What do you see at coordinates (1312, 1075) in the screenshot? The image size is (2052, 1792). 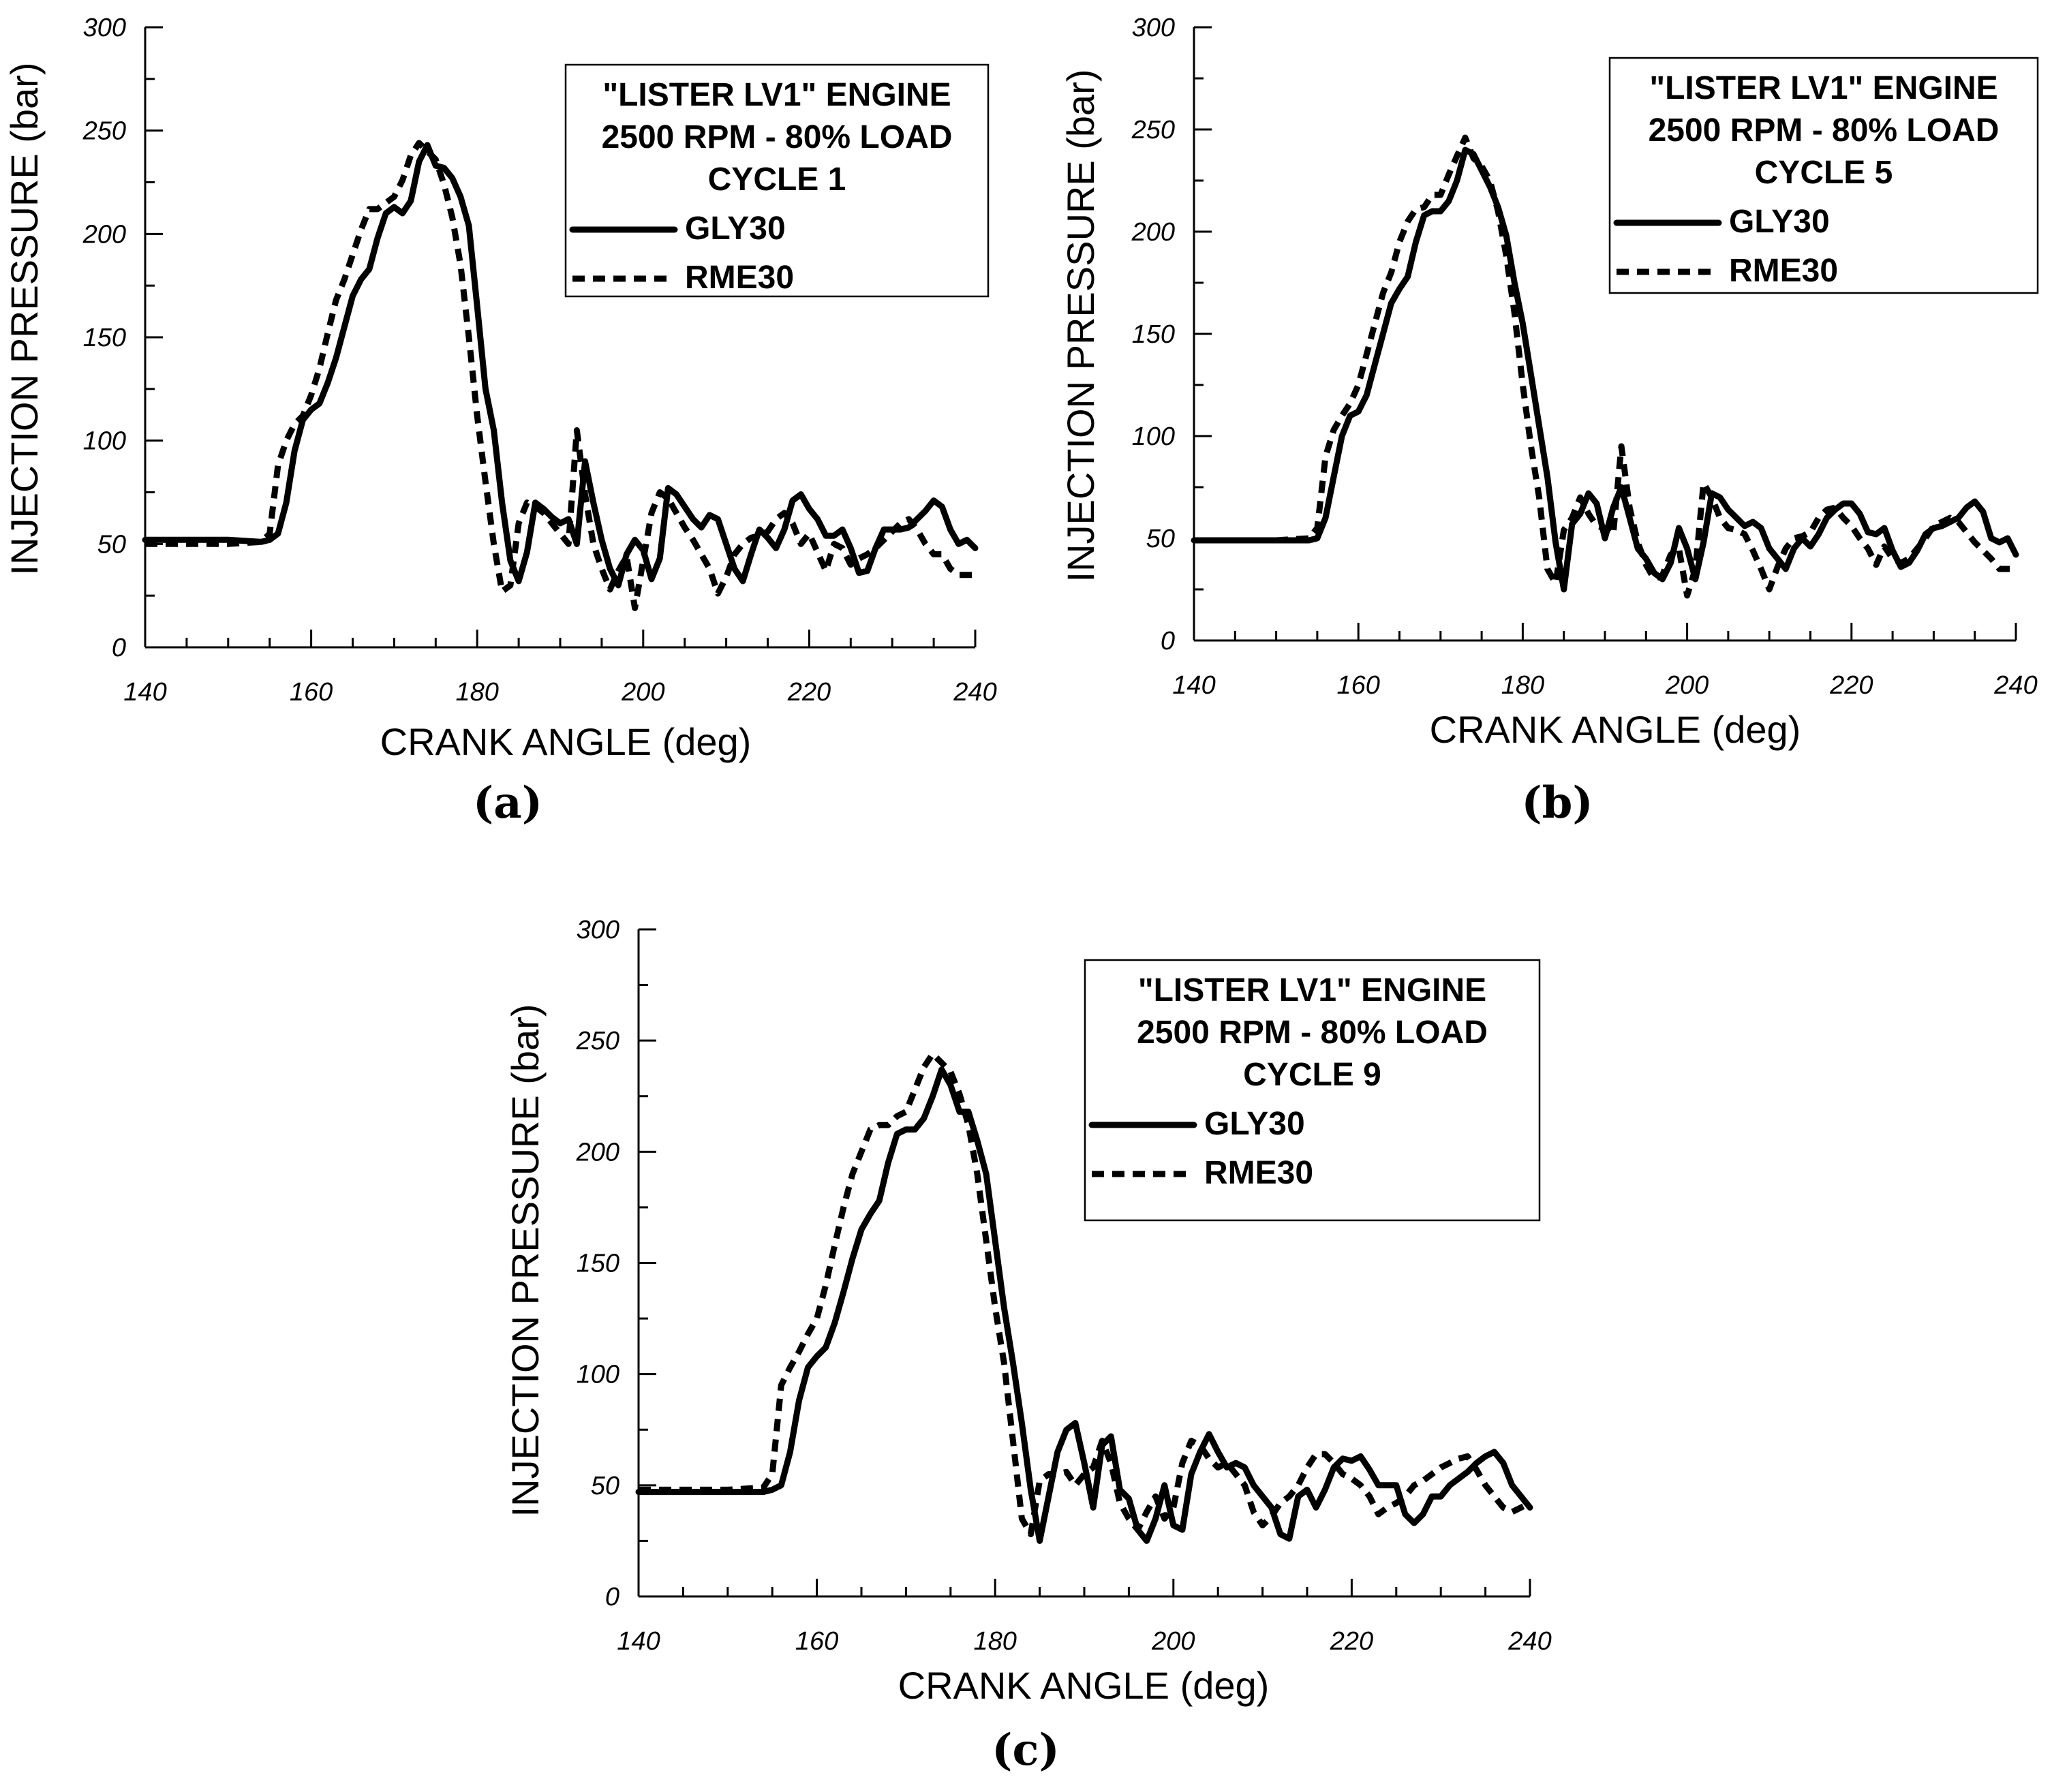 I see `legend-title-line: CYCLE 9` at bounding box center [1312, 1075].